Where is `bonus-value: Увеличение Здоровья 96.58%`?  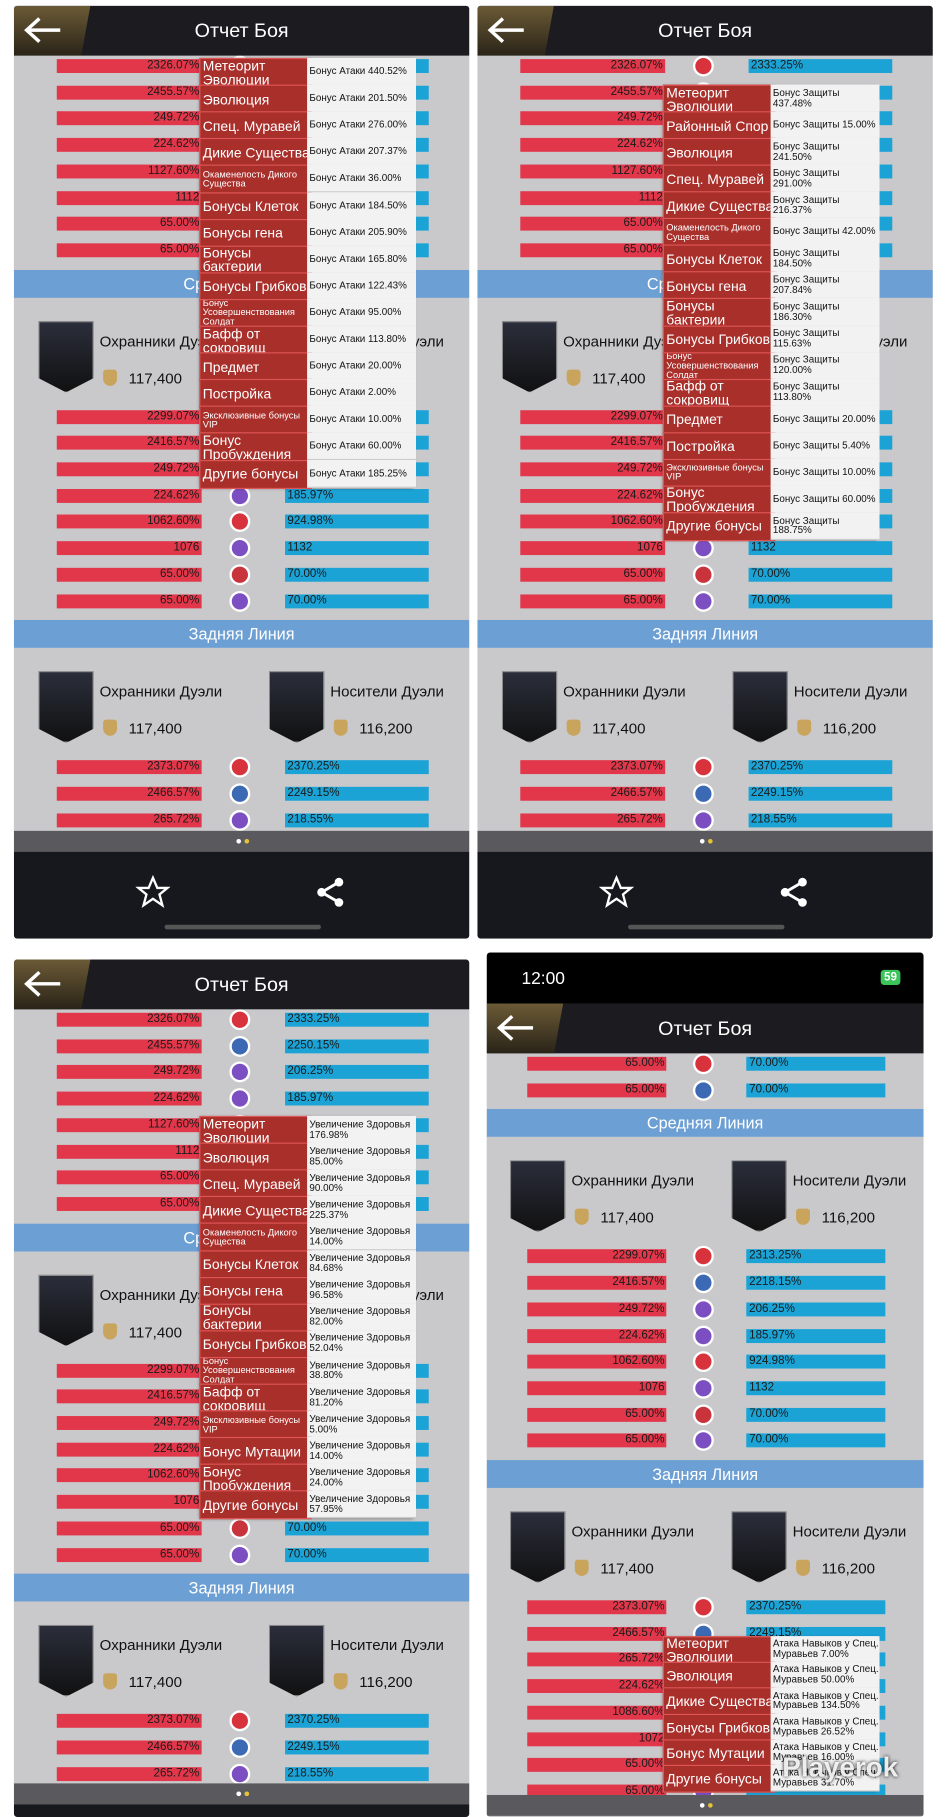
bonus-value: Увеличение Здоровья 96.58% is located at coordinates (362, 1290).